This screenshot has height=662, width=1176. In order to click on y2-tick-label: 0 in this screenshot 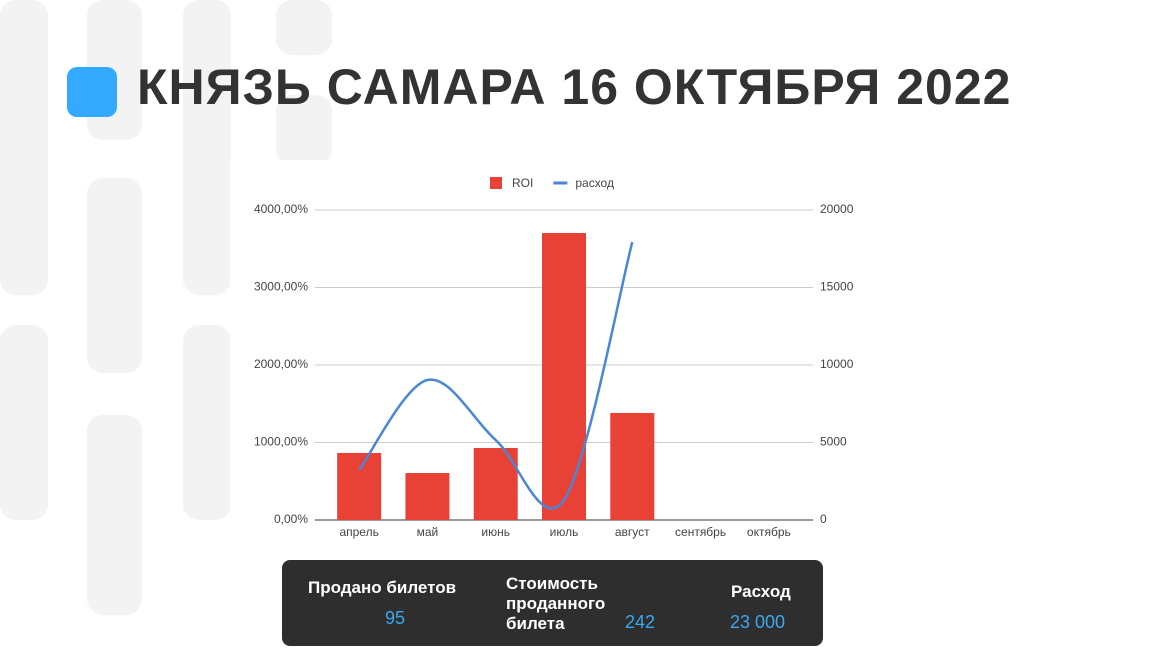, I will do `click(823, 519)`.